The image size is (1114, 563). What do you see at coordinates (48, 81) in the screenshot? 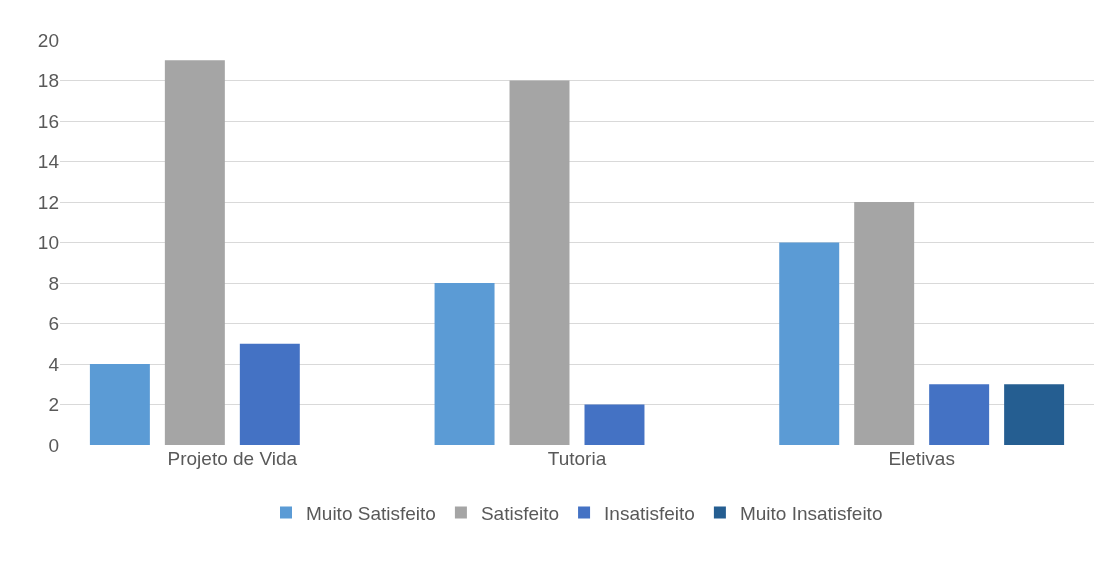
I see `y-tick-label: 18` at bounding box center [48, 81].